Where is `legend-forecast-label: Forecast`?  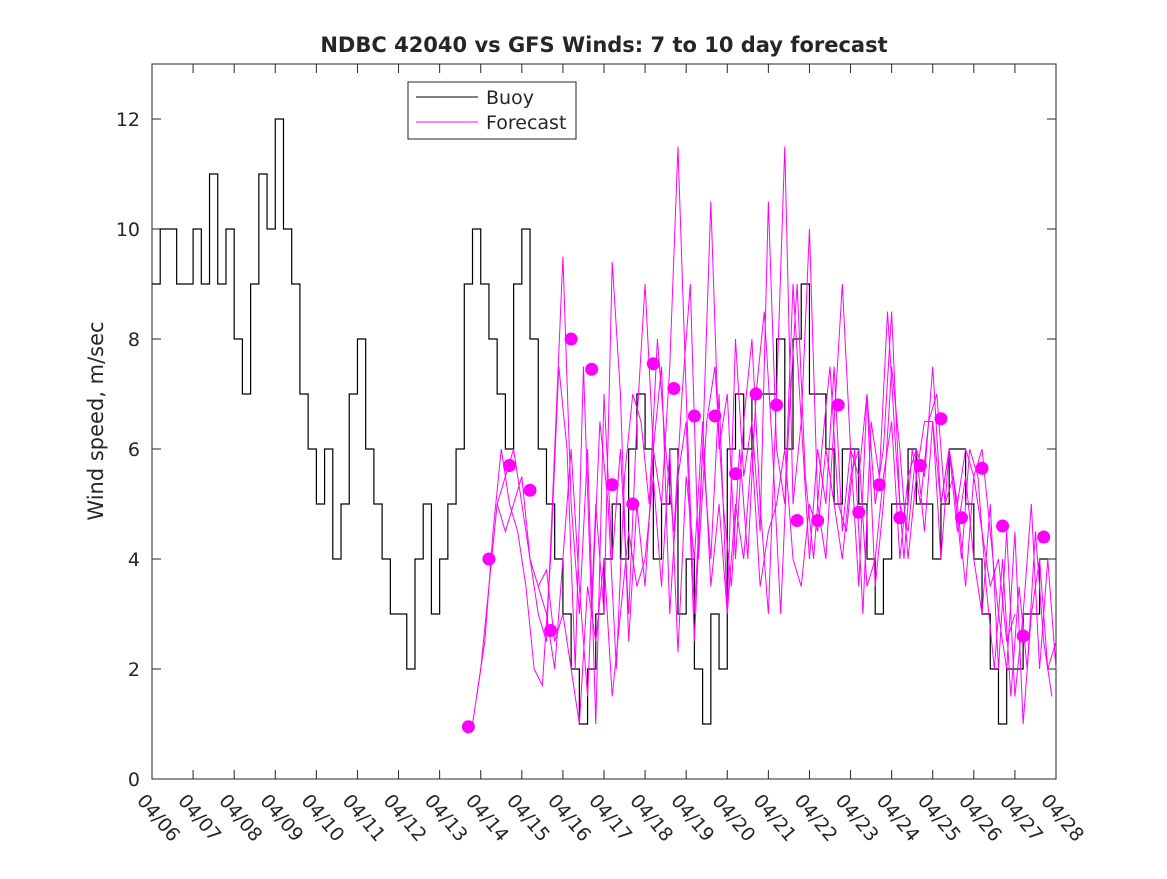 legend-forecast-label: Forecast is located at coordinates (526, 123).